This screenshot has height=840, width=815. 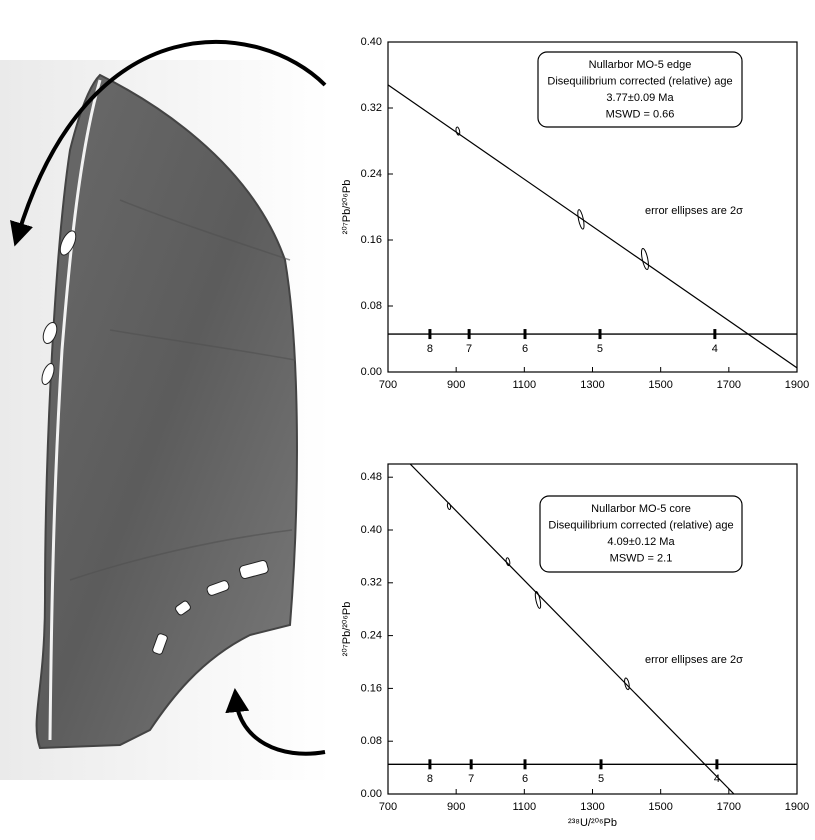 I want to click on annotation-text: Nullarbor MO-5 edge, so click(x=640, y=65).